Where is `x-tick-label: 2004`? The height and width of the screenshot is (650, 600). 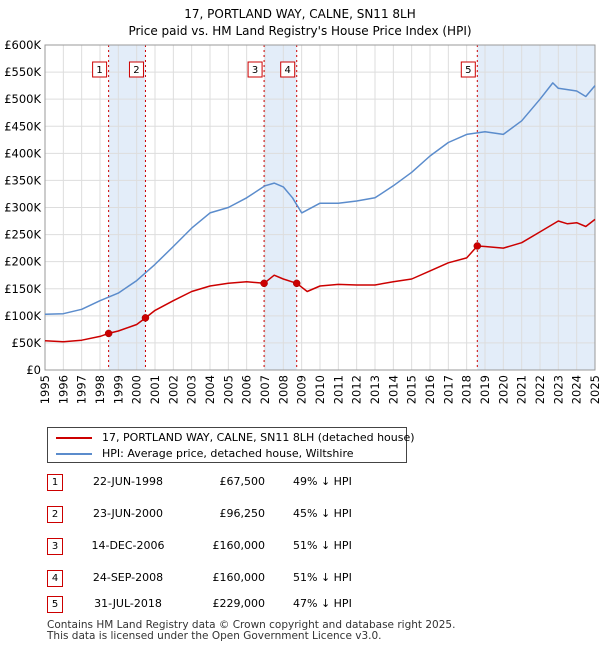
x-tick-label: 2004 is located at coordinates (210, 389).